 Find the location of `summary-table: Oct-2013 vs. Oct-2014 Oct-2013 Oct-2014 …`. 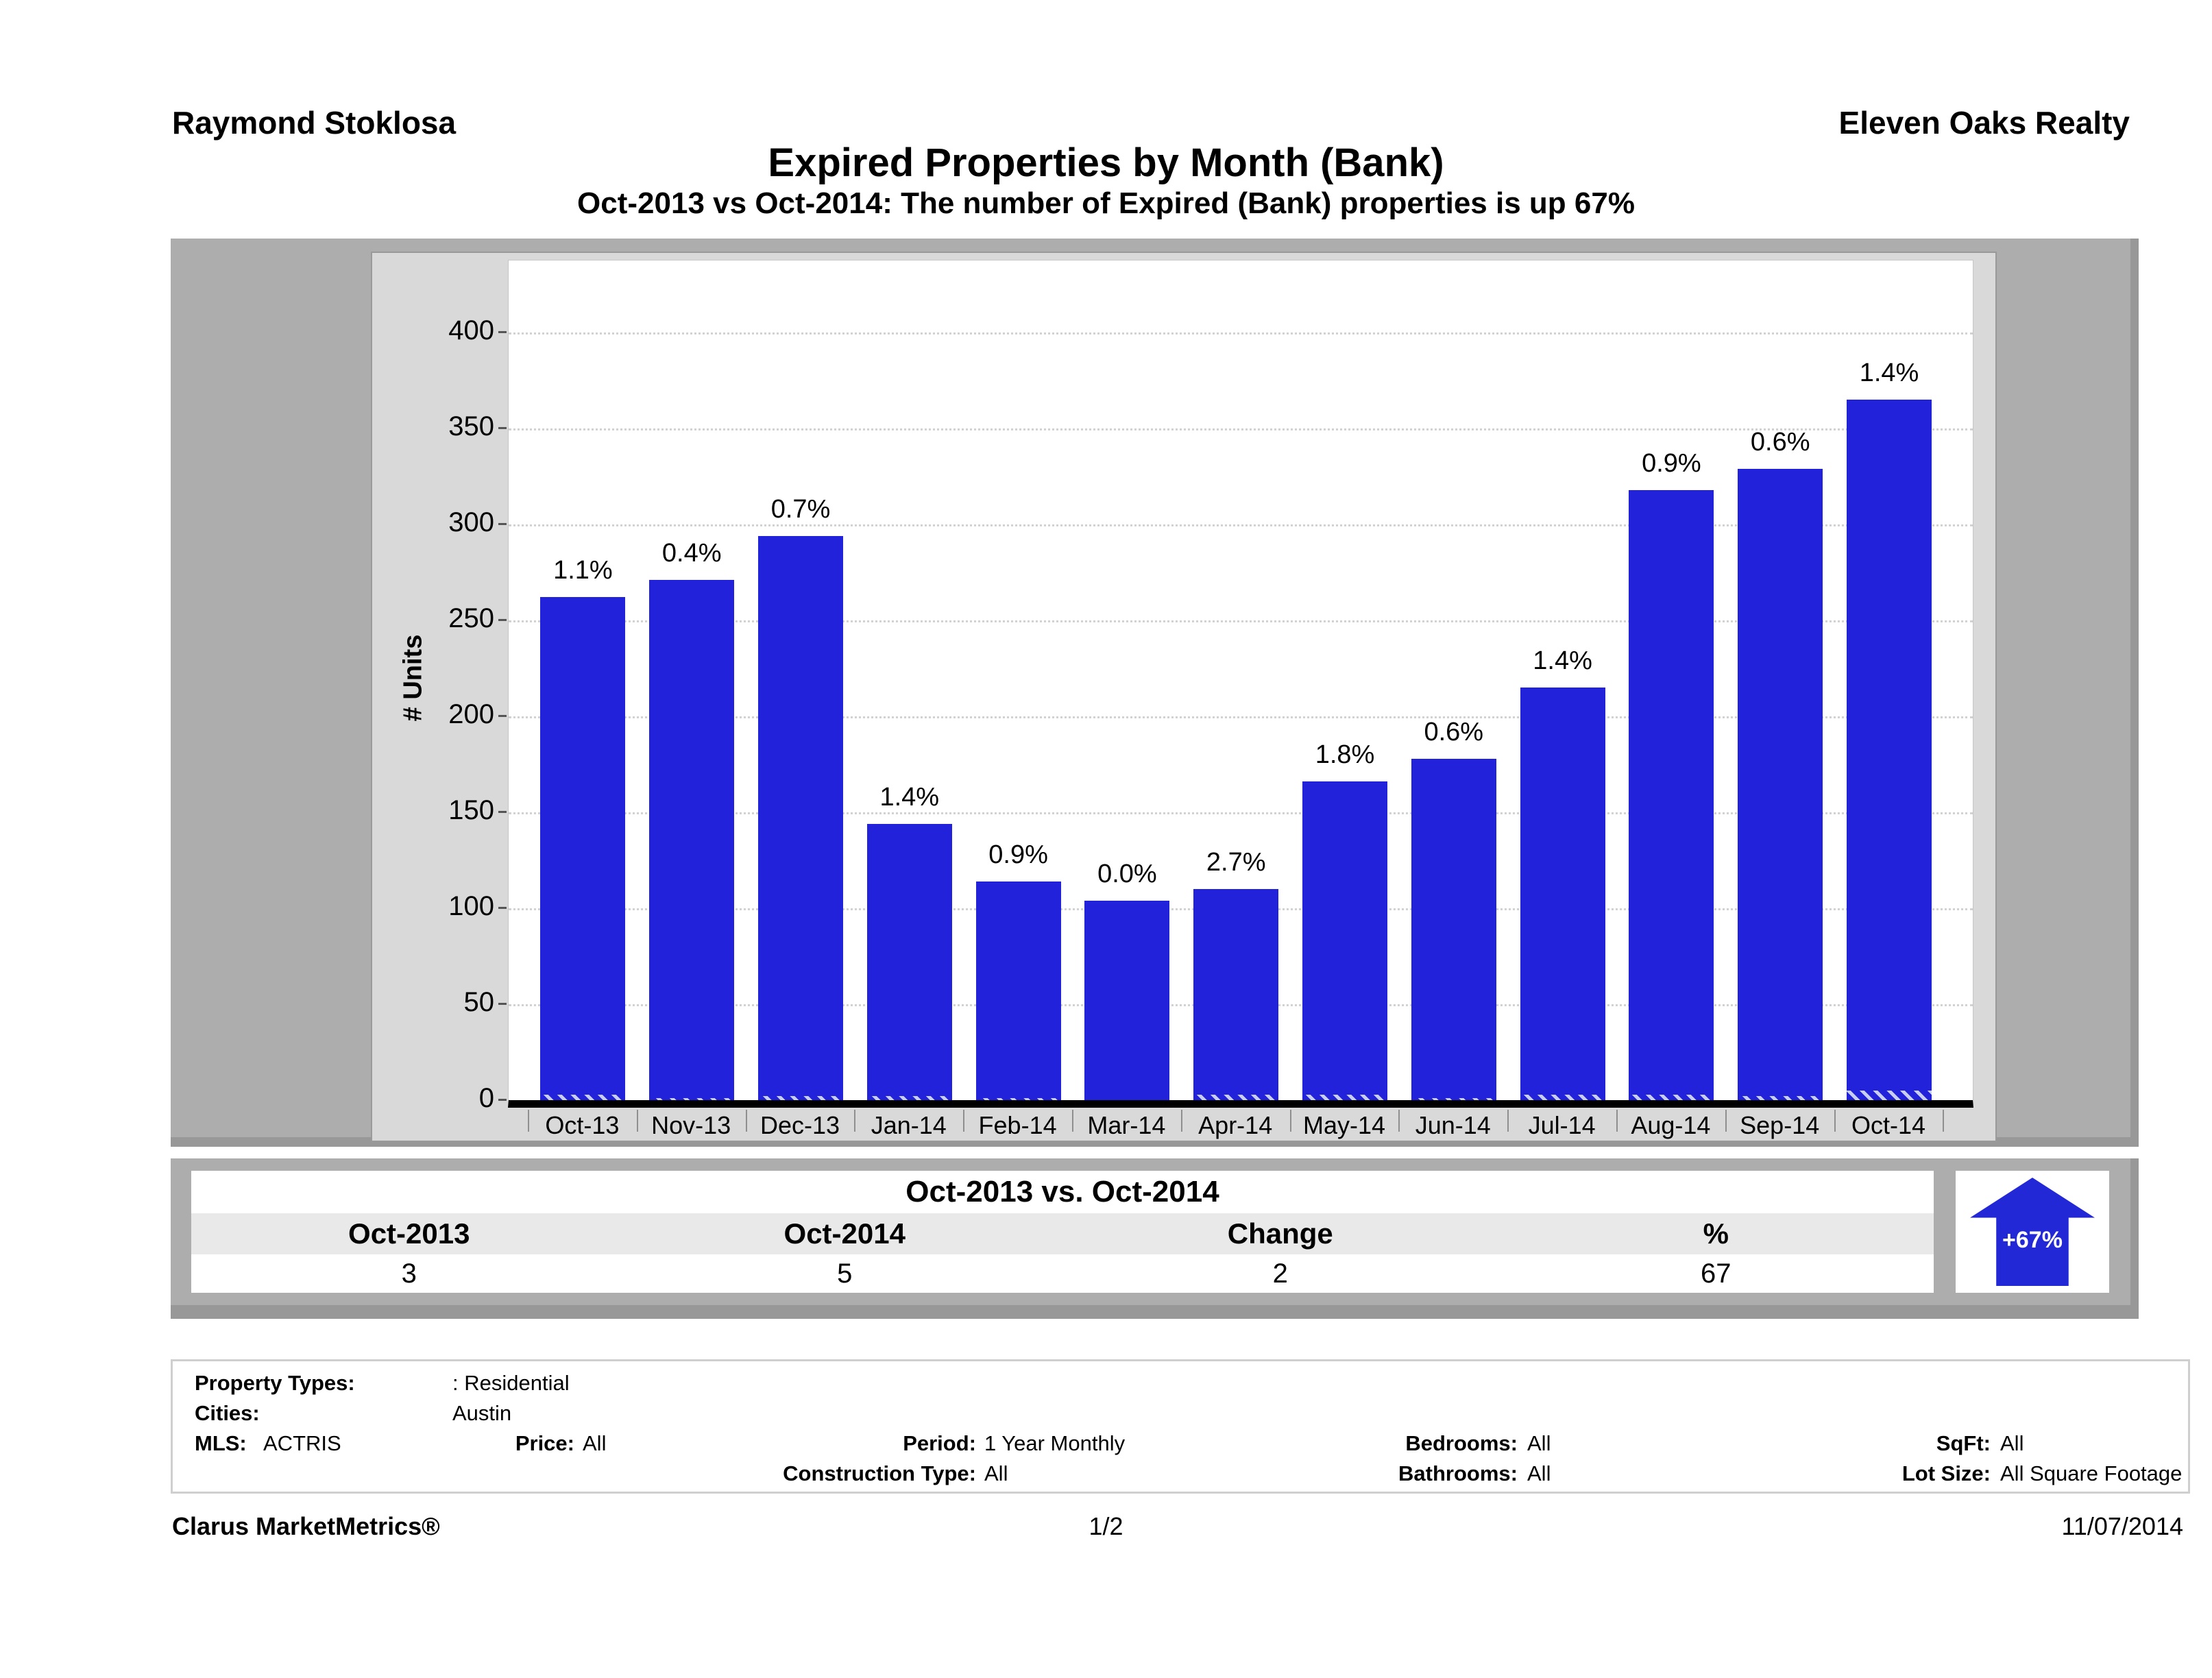

summary-table: Oct-2013 vs. Oct-2014 Oct-2013 Oct-2014 … is located at coordinates (1062, 1232).